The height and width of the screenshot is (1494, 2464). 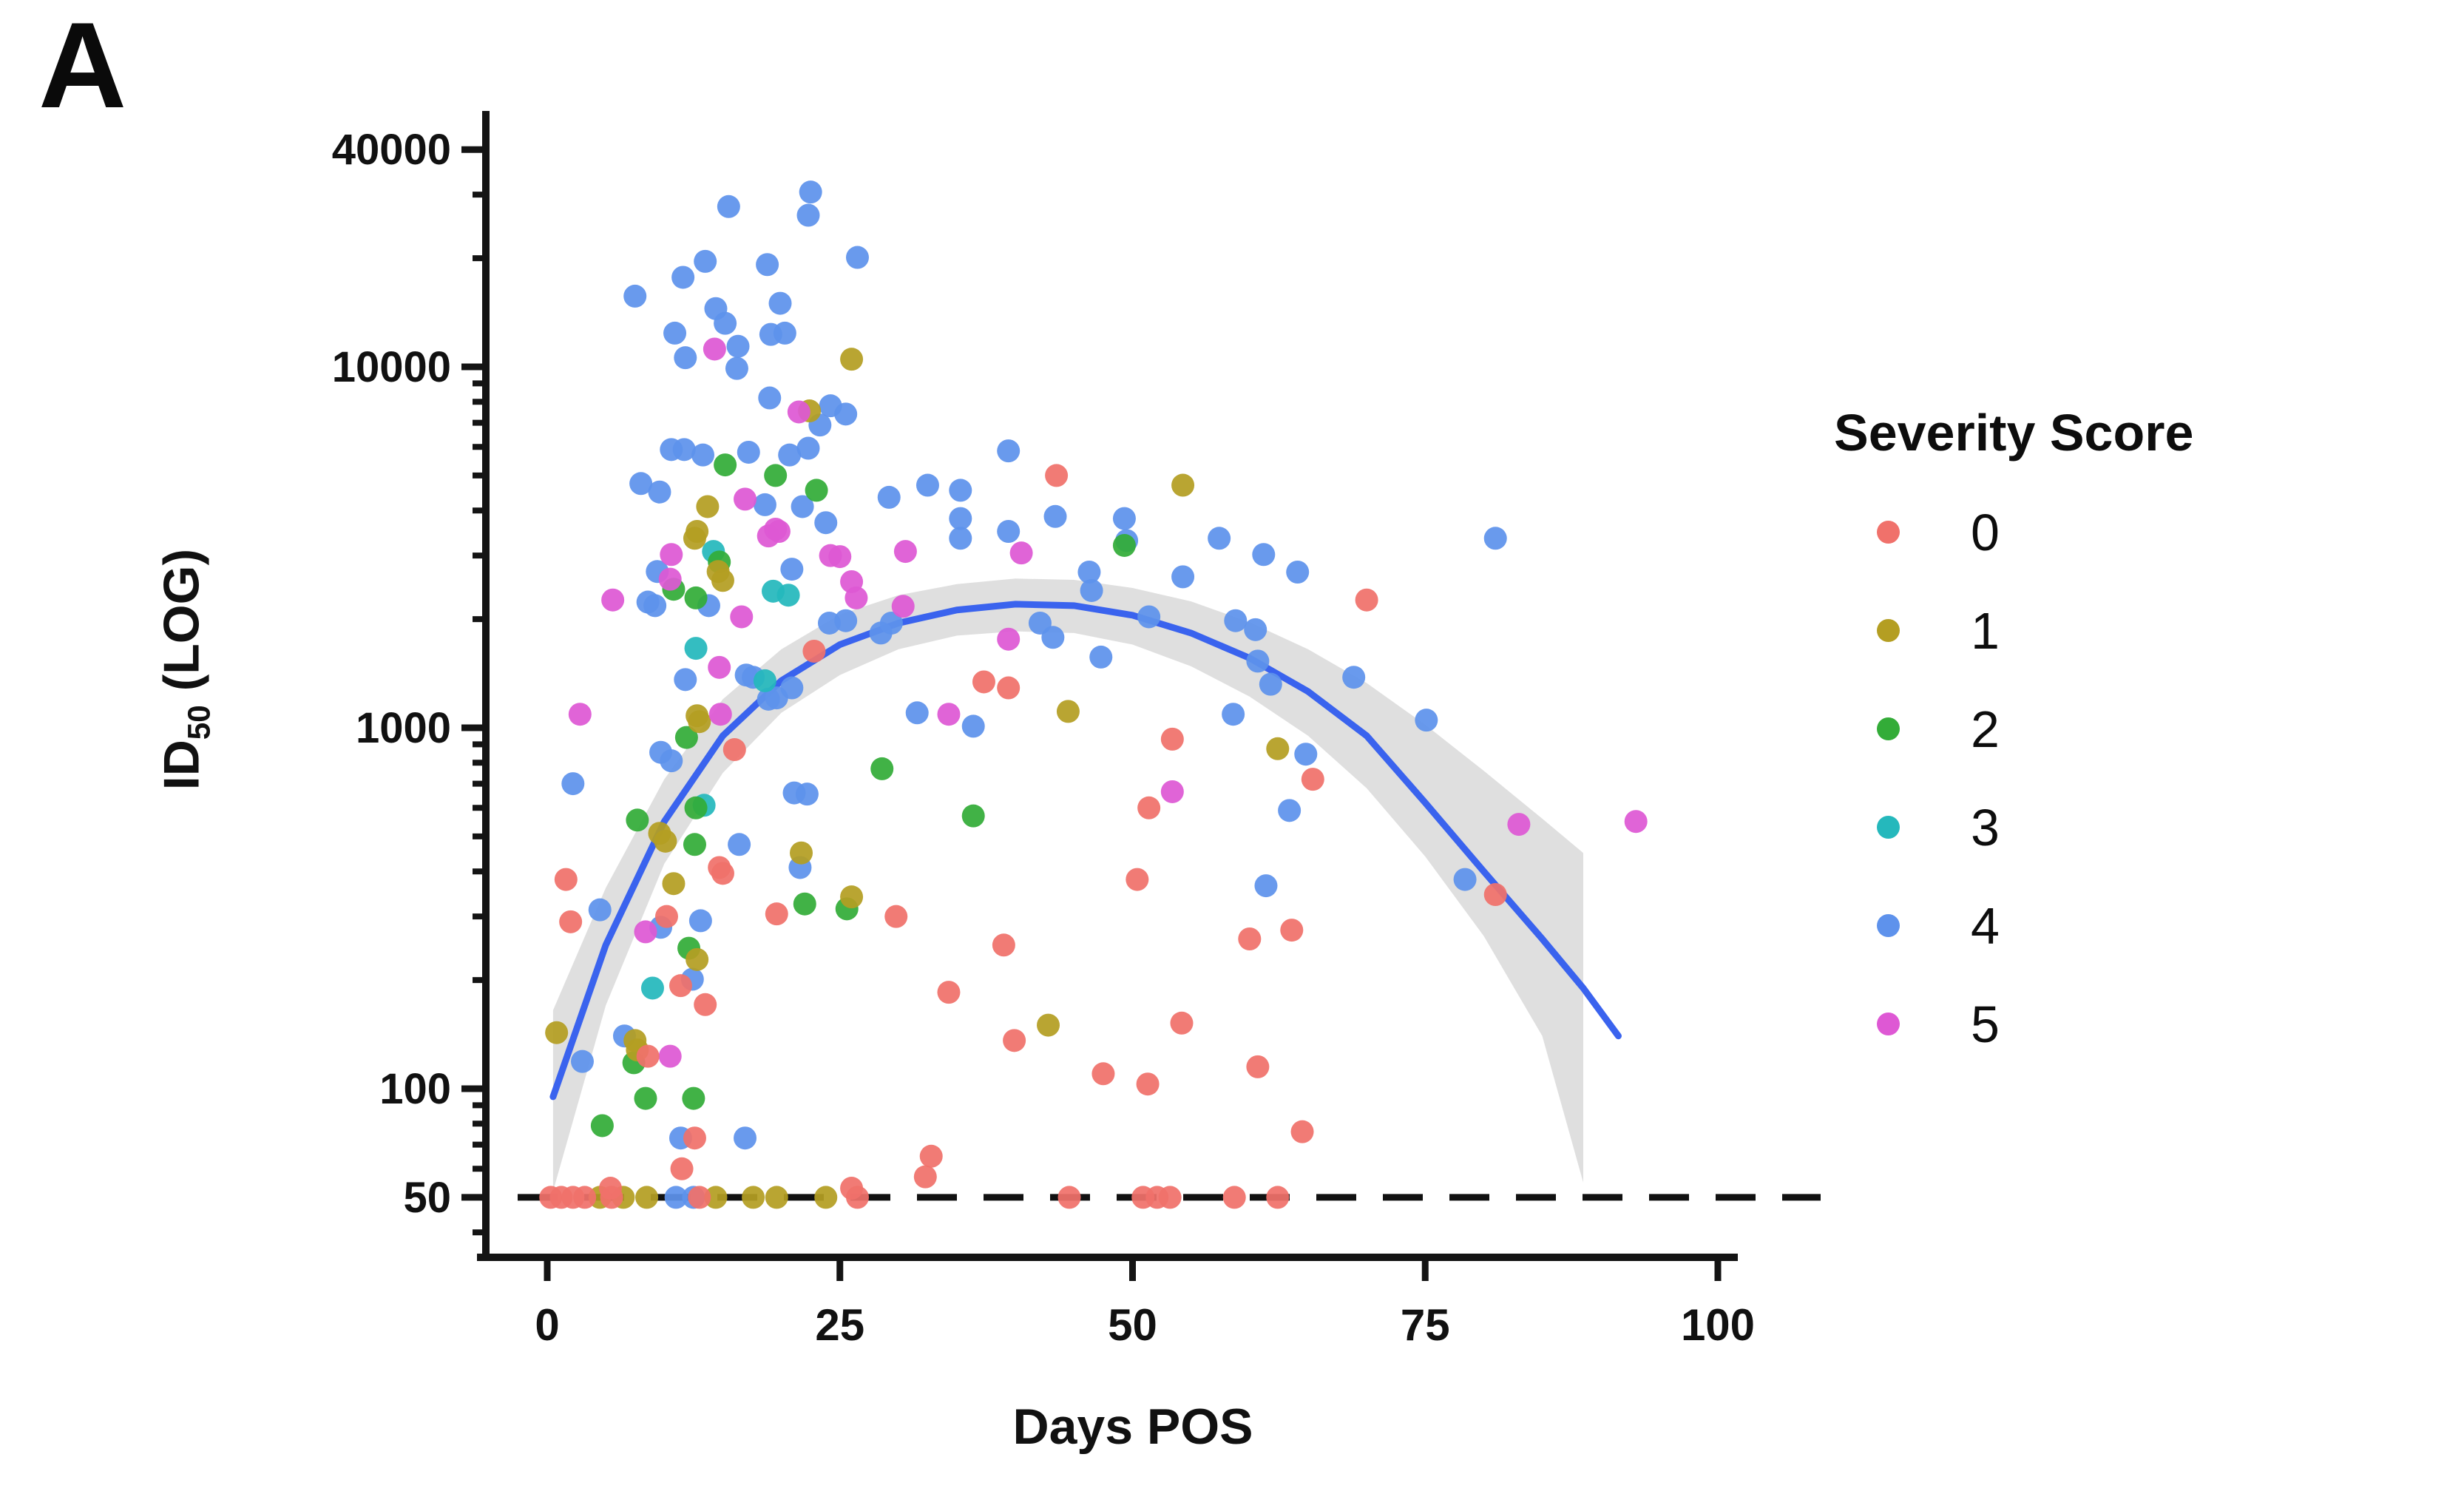 I want to click on x-tick-label: 75, so click(x=1425, y=1325).